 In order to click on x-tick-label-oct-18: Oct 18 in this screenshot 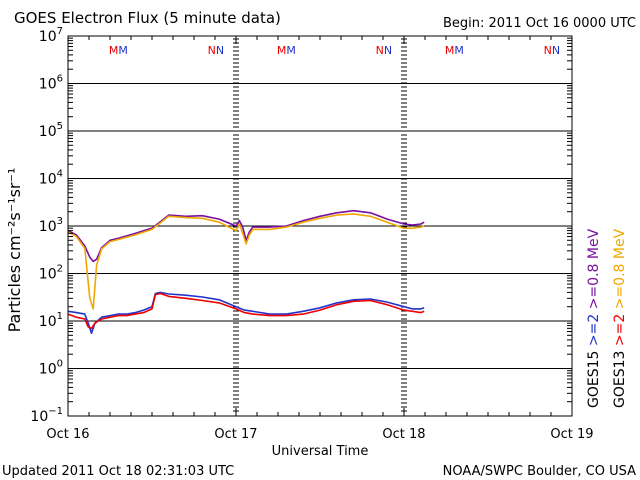, I will do `click(403, 434)`.